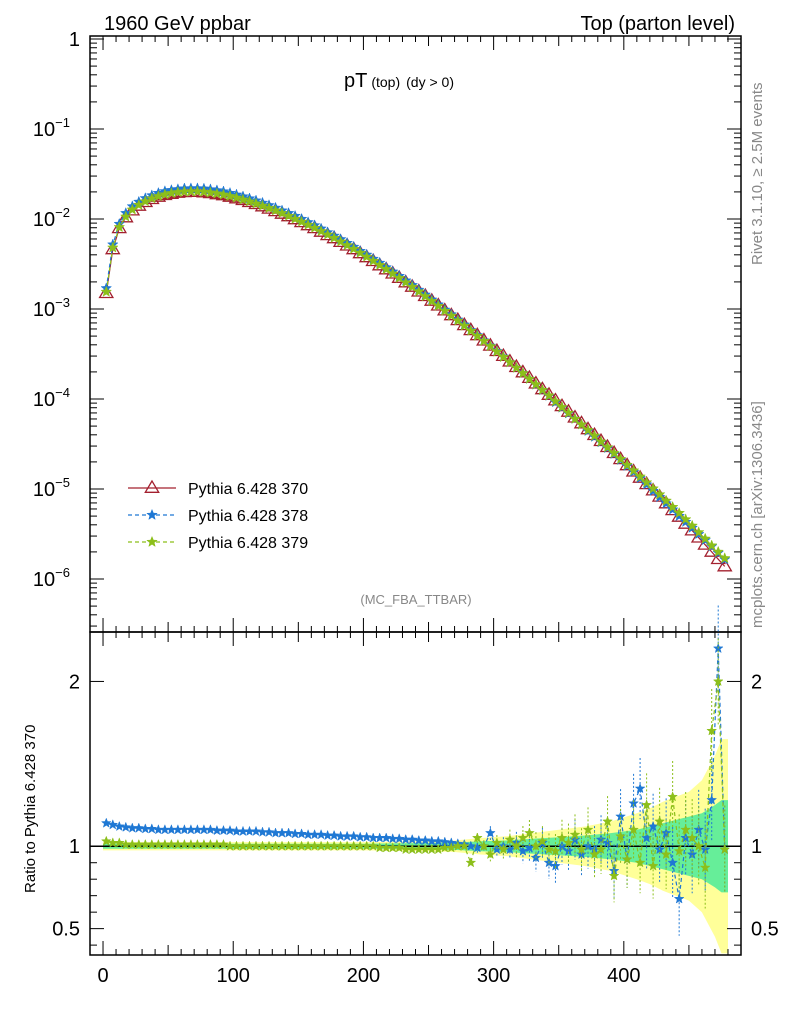 The height and width of the screenshot is (1024, 786). Describe the element at coordinates (385, 82) in the screenshot. I see `title-sub1: (top)` at that location.